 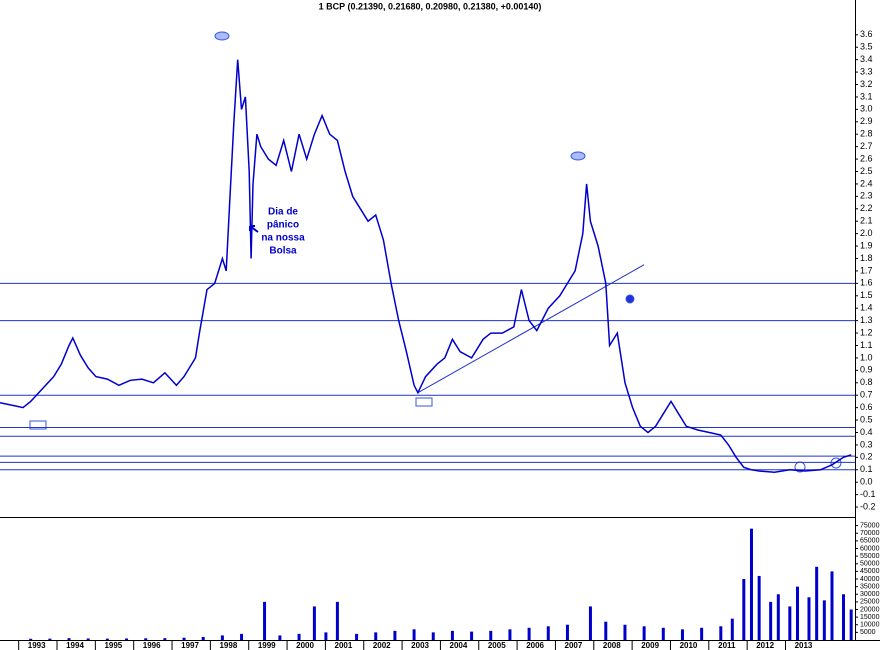 I want to click on y-tick-label: 3.3, so click(x=866, y=71).